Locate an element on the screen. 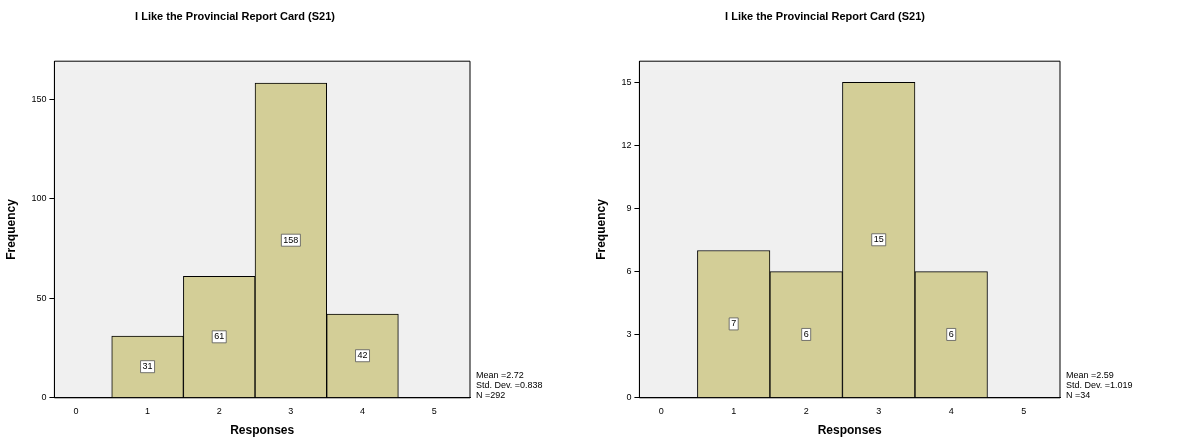  text: Std. Dev. =1.019 is located at coordinates (1099, 384).